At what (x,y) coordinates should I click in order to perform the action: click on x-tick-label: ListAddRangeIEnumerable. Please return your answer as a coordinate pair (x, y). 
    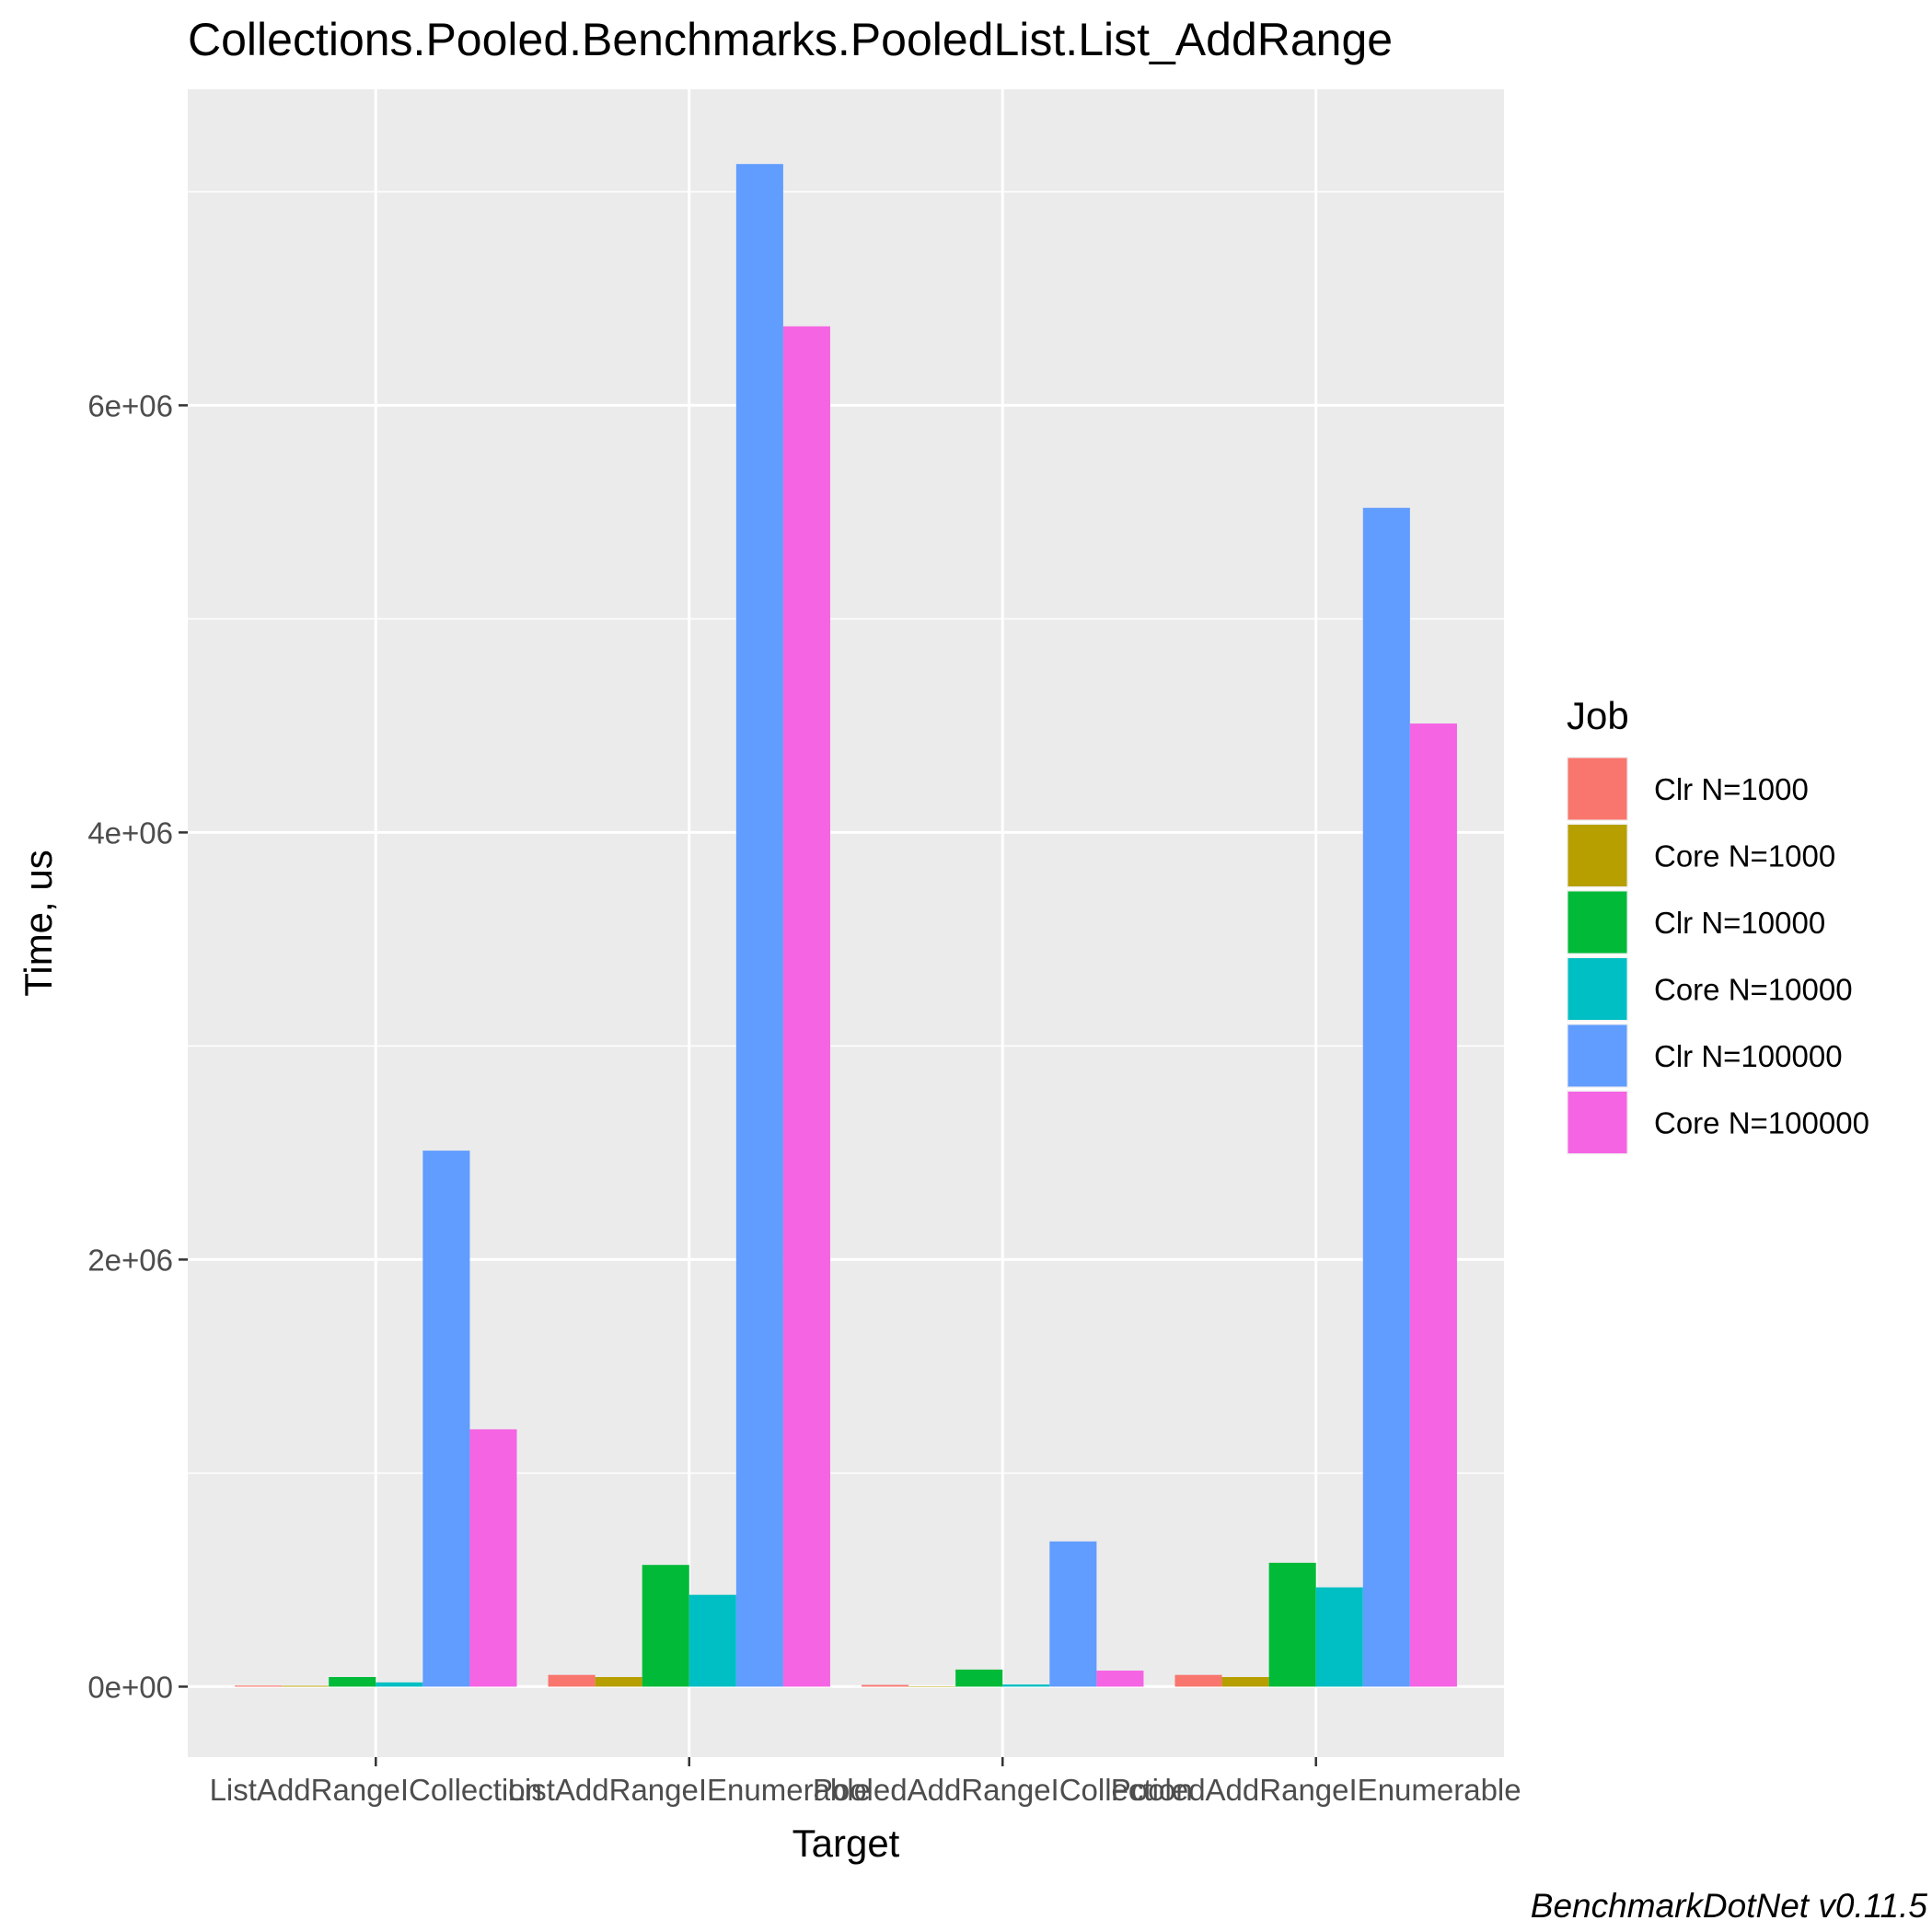
    Looking at the image, I should click on (690, 1790).